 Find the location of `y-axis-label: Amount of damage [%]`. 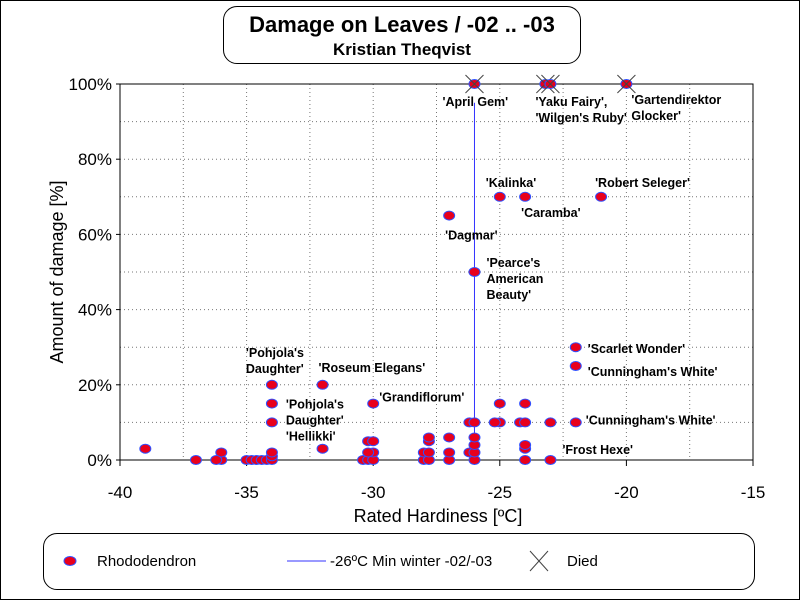

y-axis-label: Amount of damage [%] is located at coordinates (57, 271).